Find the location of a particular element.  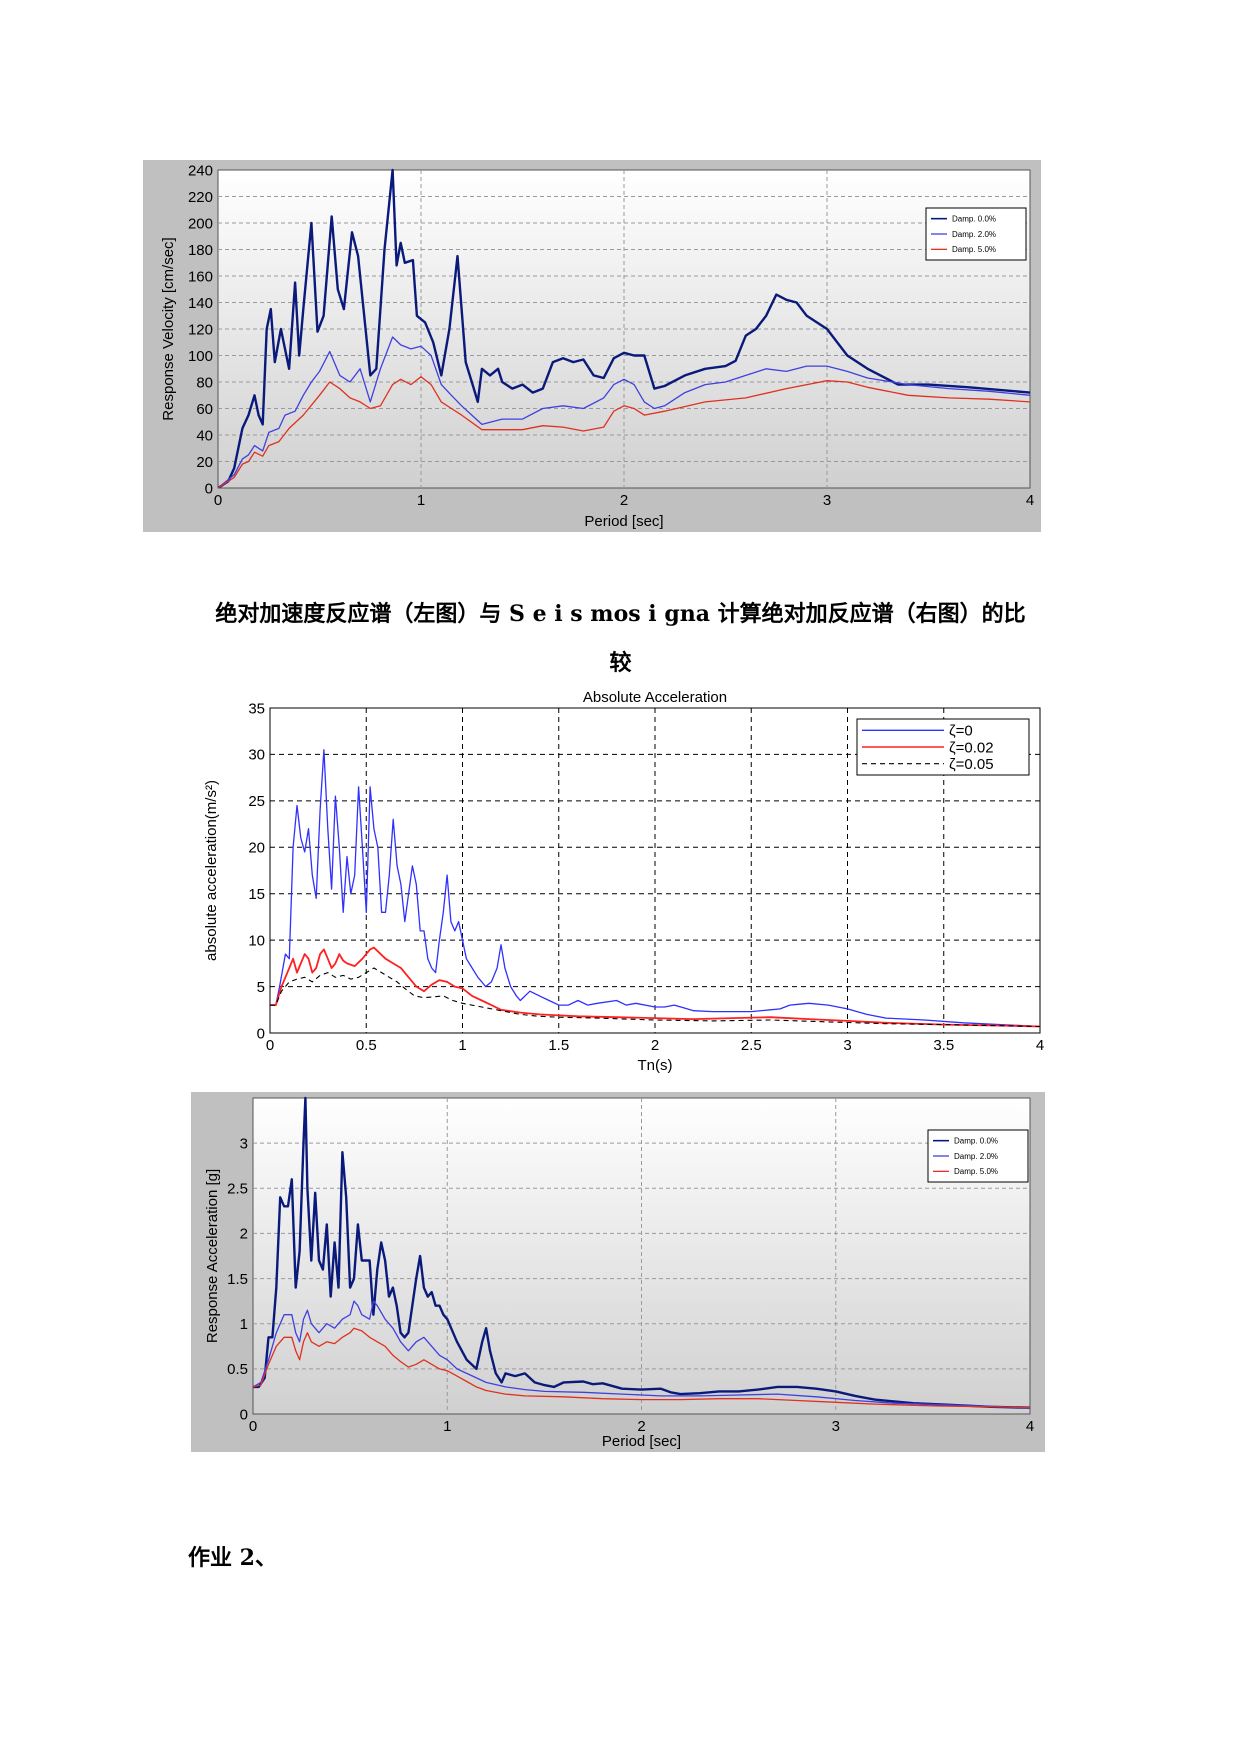

y-tick-label: 25 is located at coordinates (256, 801).